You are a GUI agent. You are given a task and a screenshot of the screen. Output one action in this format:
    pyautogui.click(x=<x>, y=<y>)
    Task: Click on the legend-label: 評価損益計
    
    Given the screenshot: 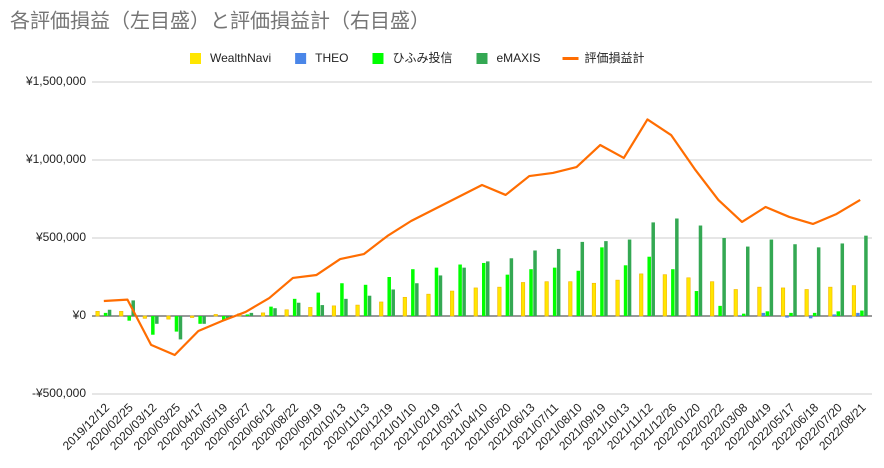 What is the action you would take?
    pyautogui.click(x=615, y=57)
    